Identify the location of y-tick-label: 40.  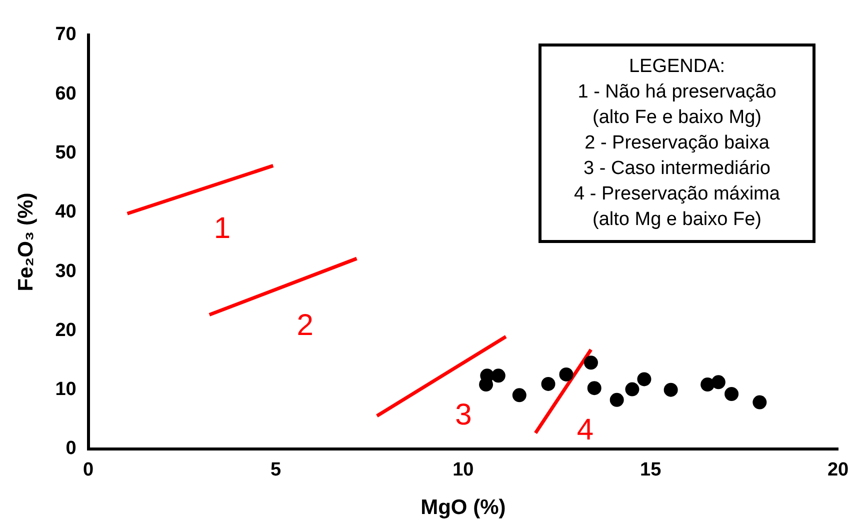
(65, 212).